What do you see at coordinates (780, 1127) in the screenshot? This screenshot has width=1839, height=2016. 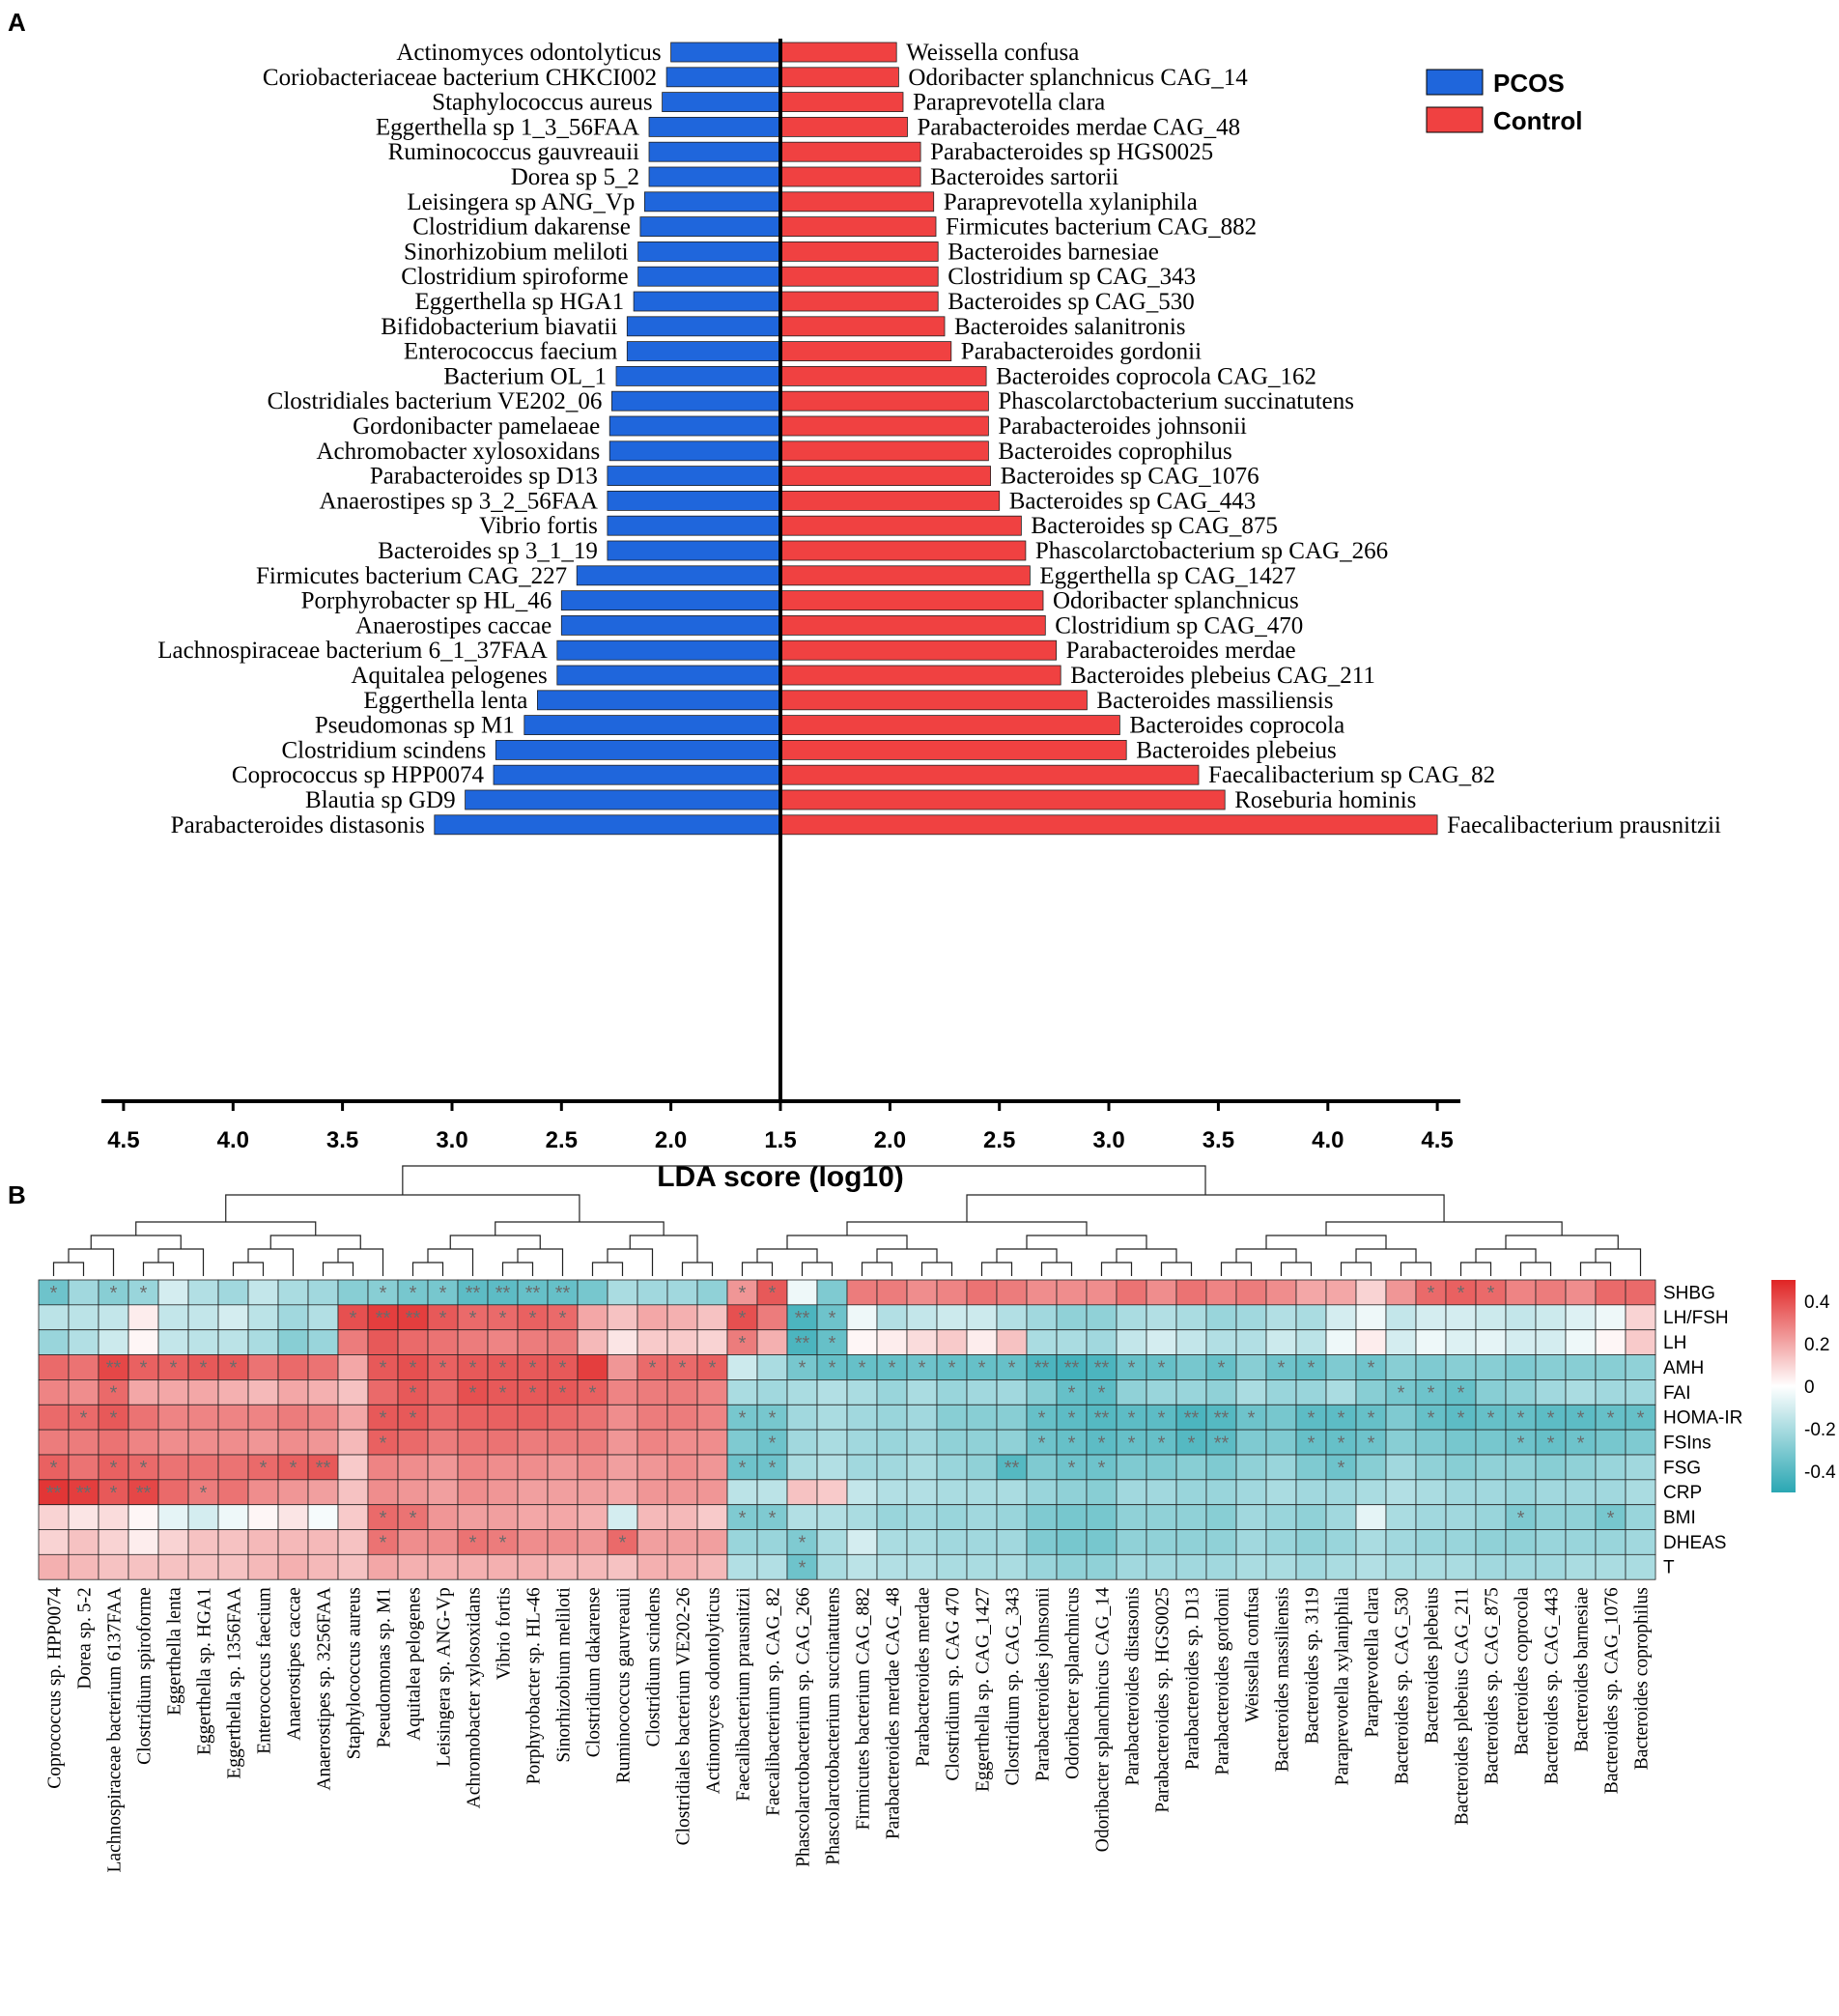 I see `x-axis-ticks: 4.5 4.0 3.5 3.0 2.5 2.0 1.5 2.0 2.5 3.0 3.5 4.0 4.5` at bounding box center [780, 1127].